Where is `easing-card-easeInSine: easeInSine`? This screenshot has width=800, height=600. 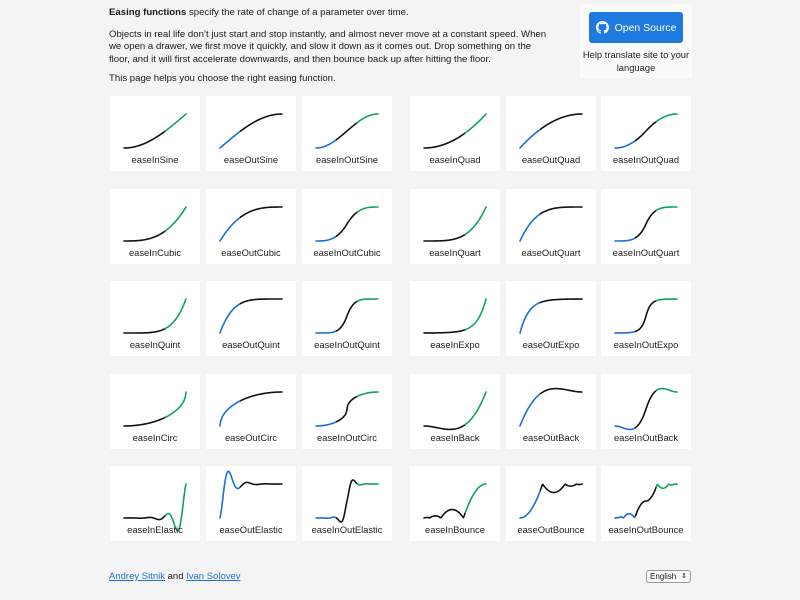
easing-card-easeInSine: easeInSine is located at coordinates (155, 133).